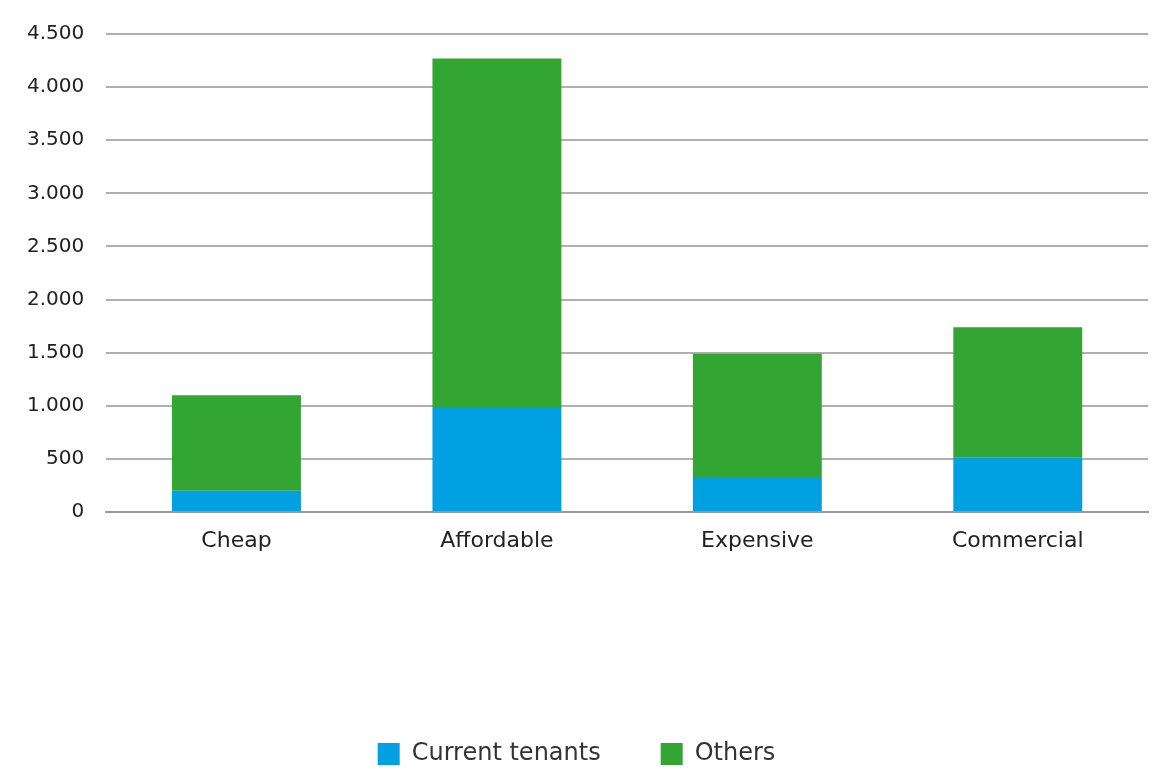 The image size is (1153, 776). Describe the element at coordinates (506, 752) in the screenshot. I see `legend-label: Current tenants` at that location.